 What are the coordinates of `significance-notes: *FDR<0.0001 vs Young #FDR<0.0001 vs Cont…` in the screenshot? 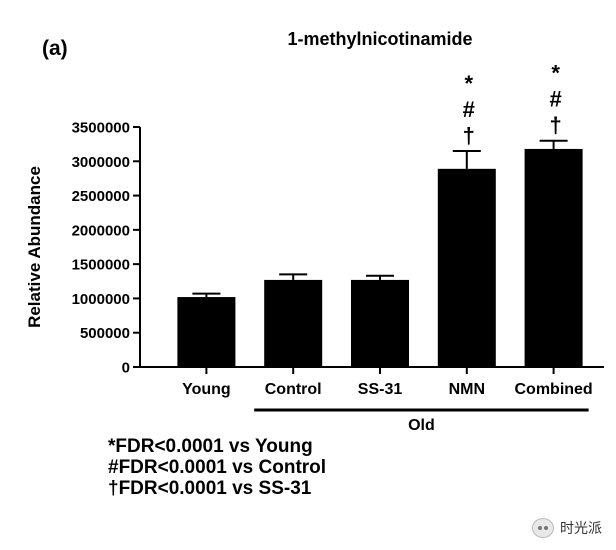 It's located at (217, 467).